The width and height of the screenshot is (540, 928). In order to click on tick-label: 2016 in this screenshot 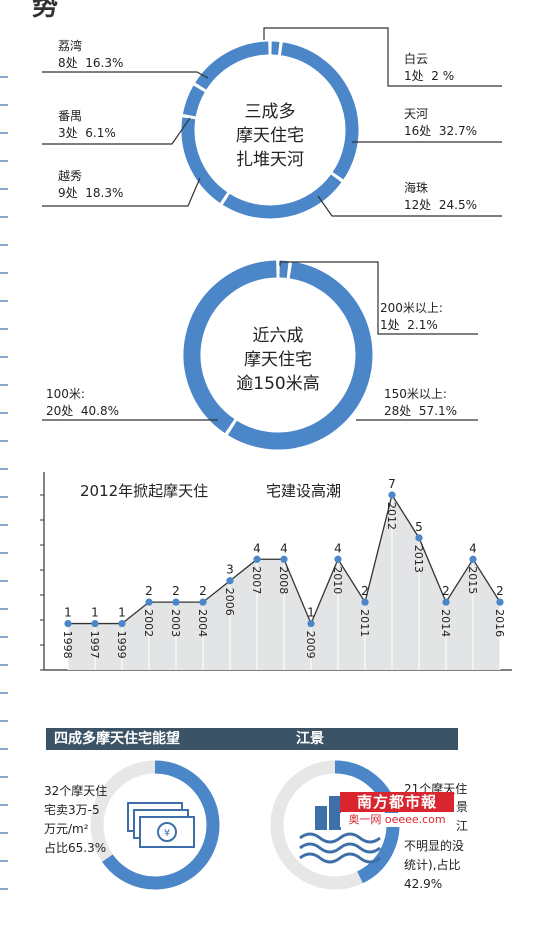, I will do `click(499, 623)`.